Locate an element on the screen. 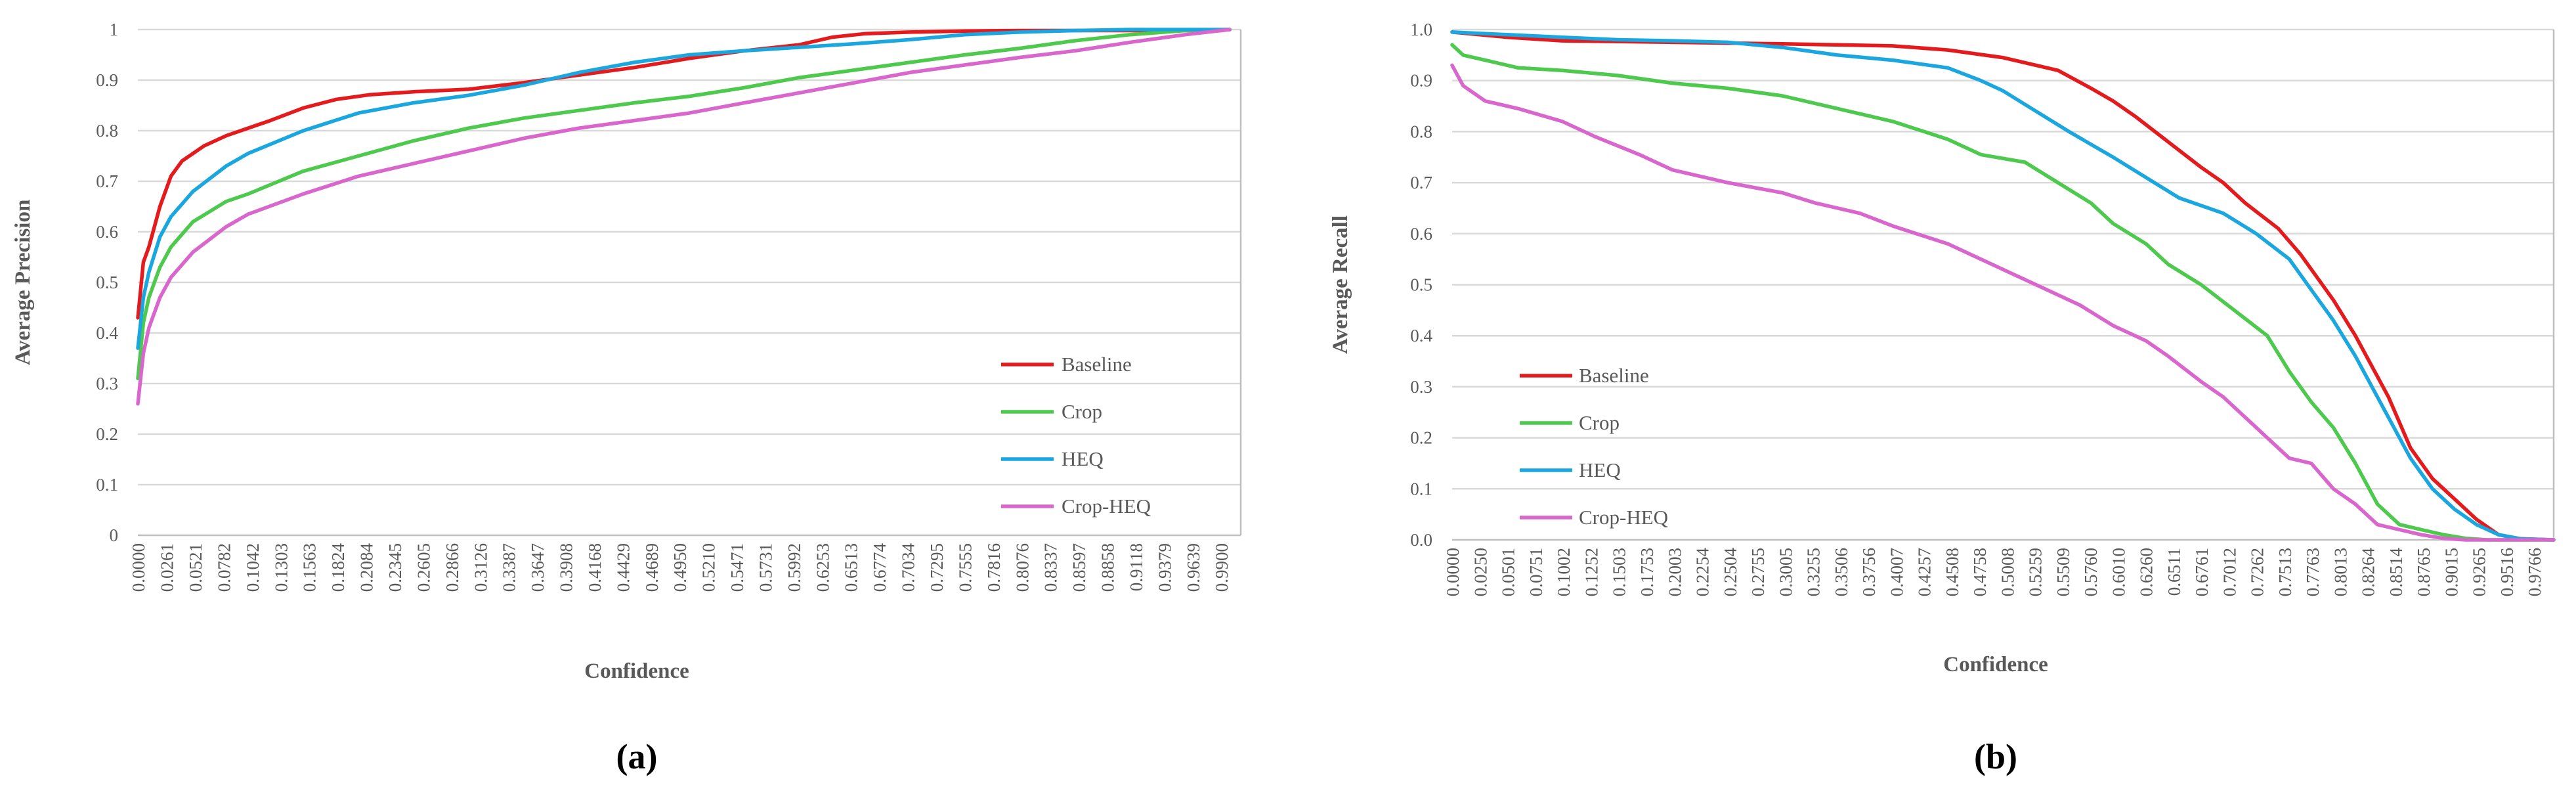  panel-b-y-tick: 0.7 is located at coordinates (1421, 182).